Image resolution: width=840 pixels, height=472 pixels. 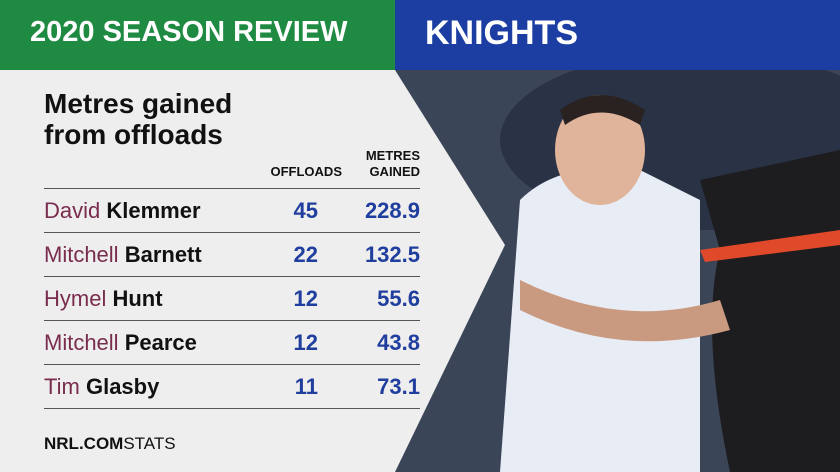 What do you see at coordinates (617, 35) in the screenshot?
I see `team-band` at bounding box center [617, 35].